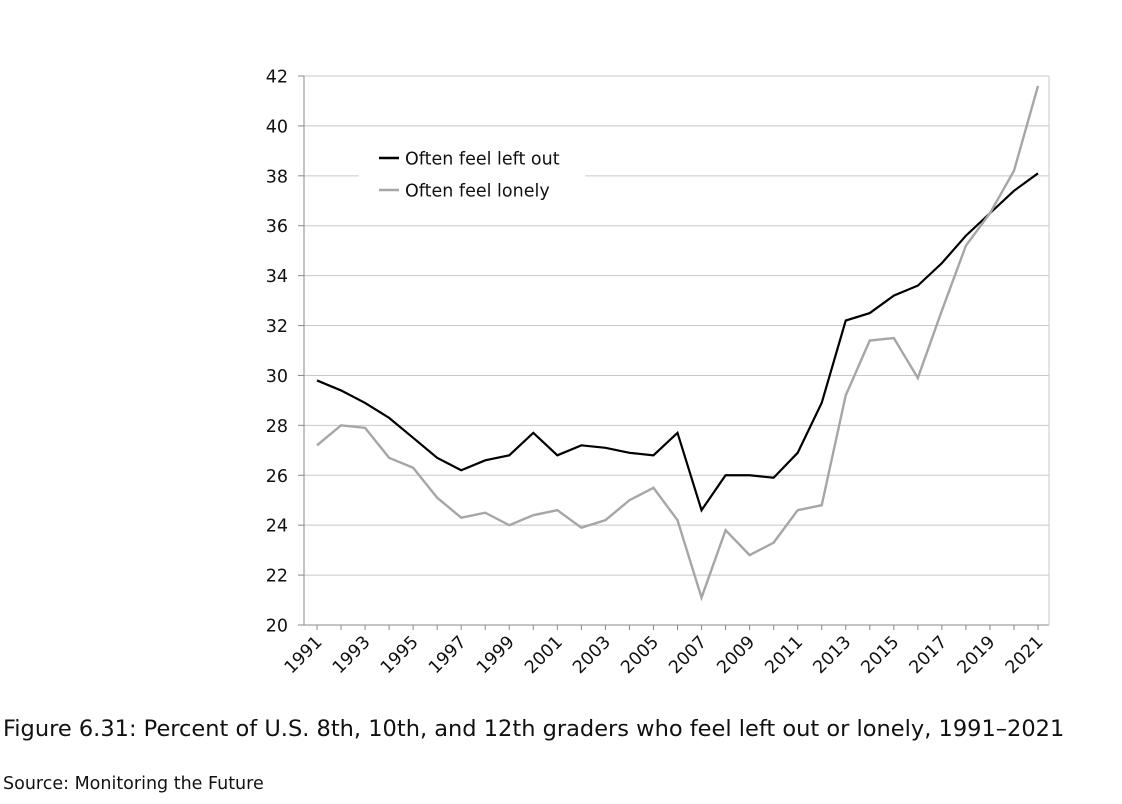  Describe the element at coordinates (688, 655) in the screenshot. I see `x-tick-label-2007: 2007` at that location.